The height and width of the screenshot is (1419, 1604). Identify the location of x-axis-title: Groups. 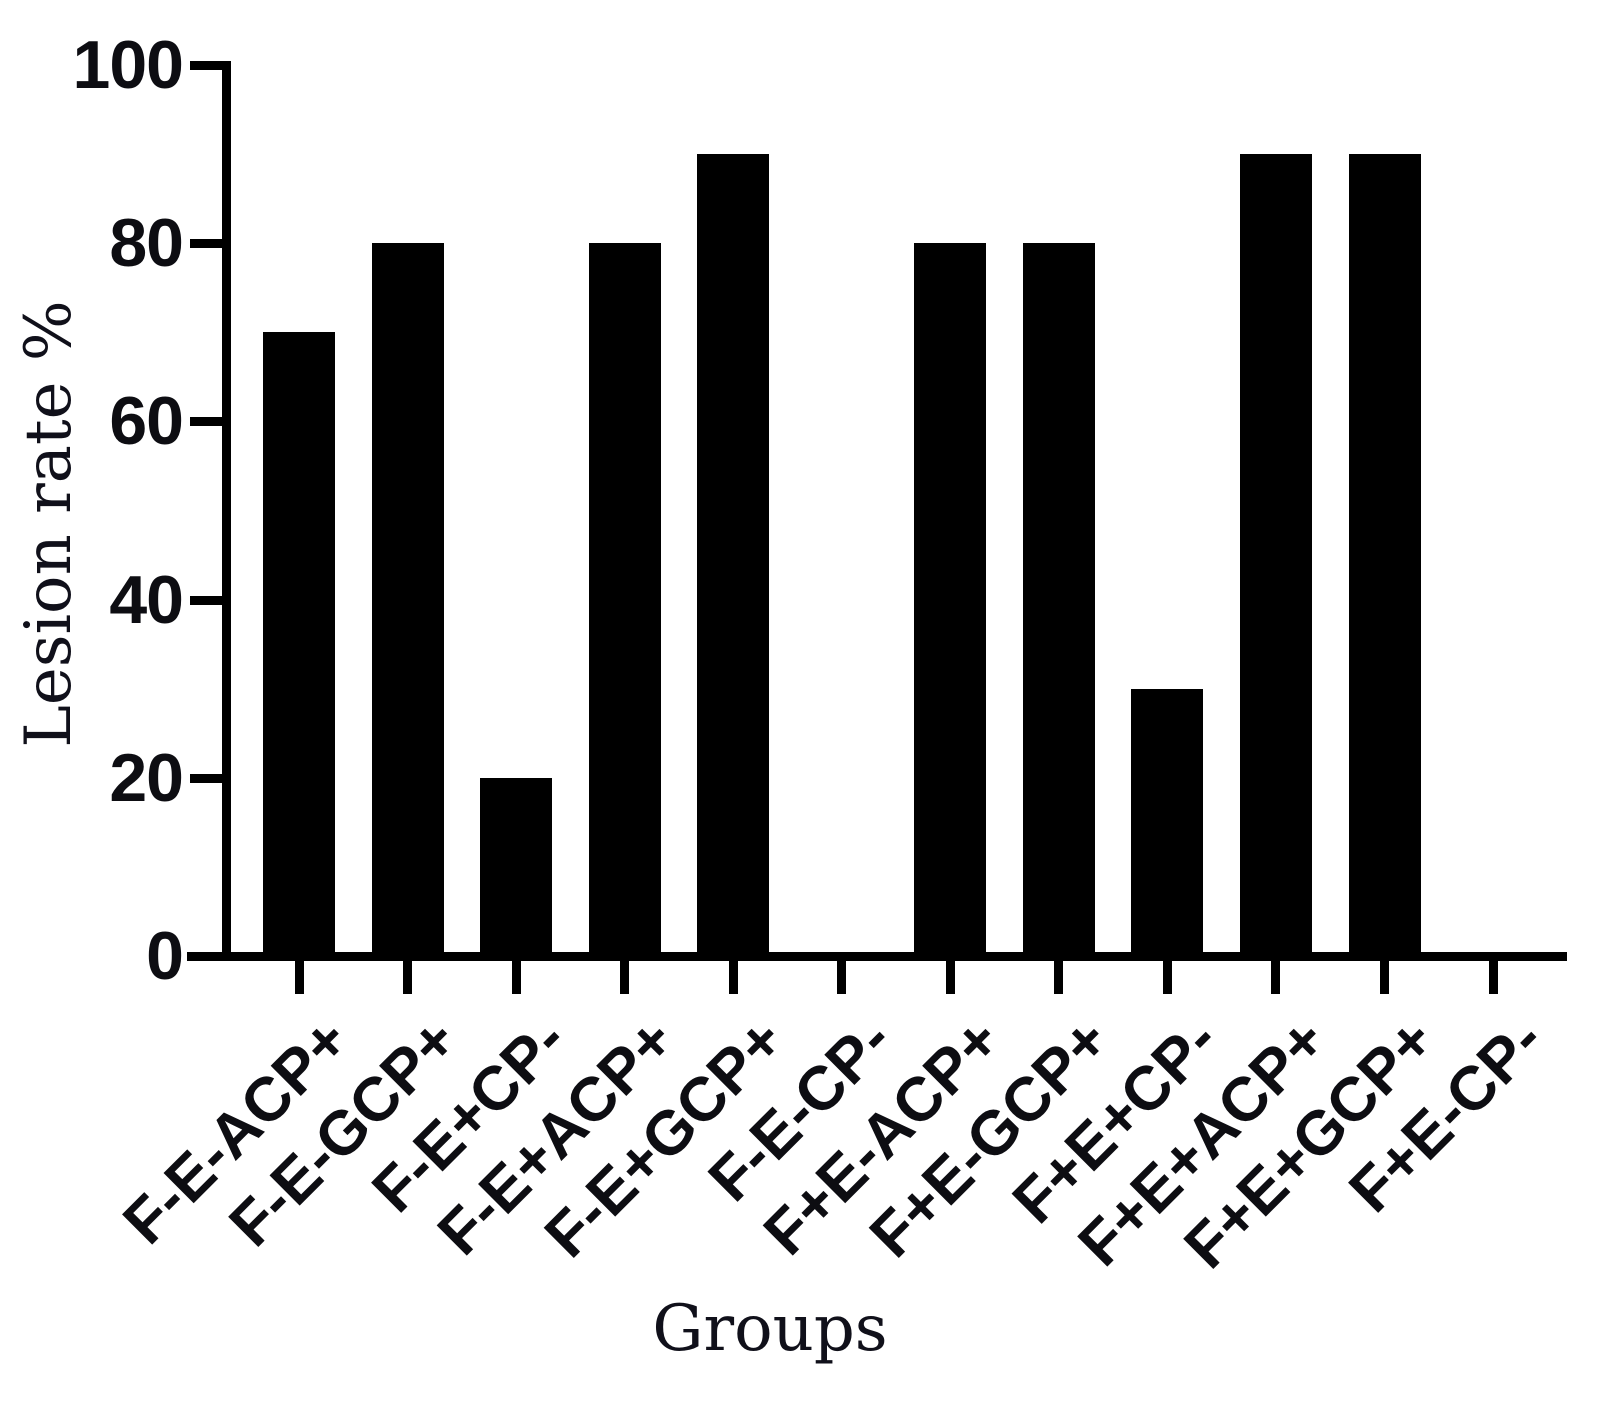
(770, 1329).